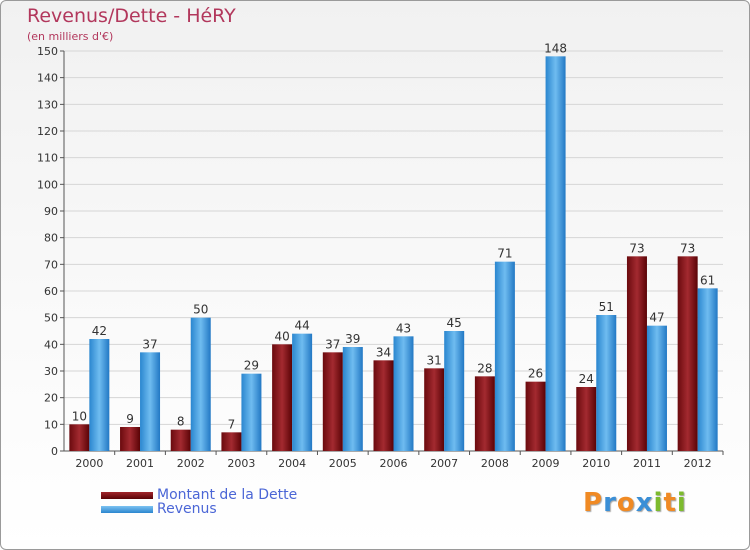 The image size is (750, 550). Describe the element at coordinates (687, 248) in the screenshot. I see `value-label-dette-2012: 73` at that location.